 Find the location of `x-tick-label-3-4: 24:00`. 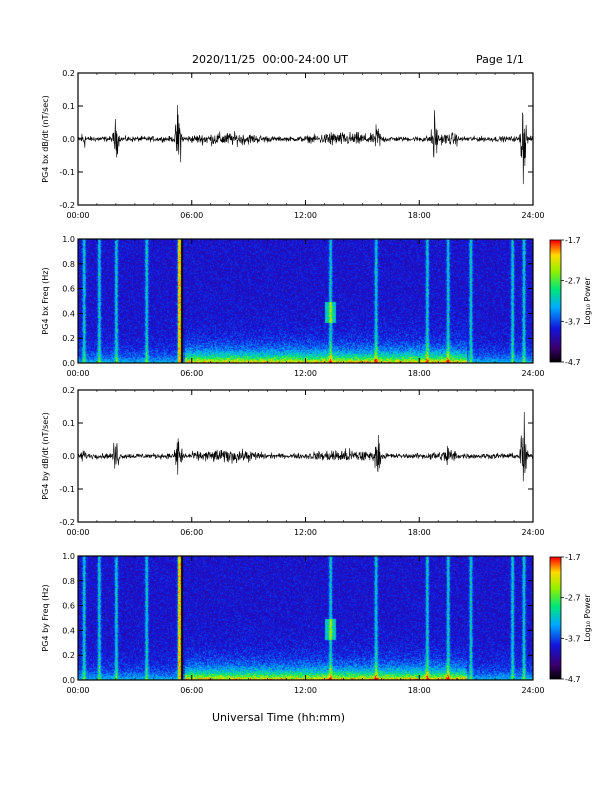

x-tick-label-3-4: 24:00 is located at coordinates (532, 690).